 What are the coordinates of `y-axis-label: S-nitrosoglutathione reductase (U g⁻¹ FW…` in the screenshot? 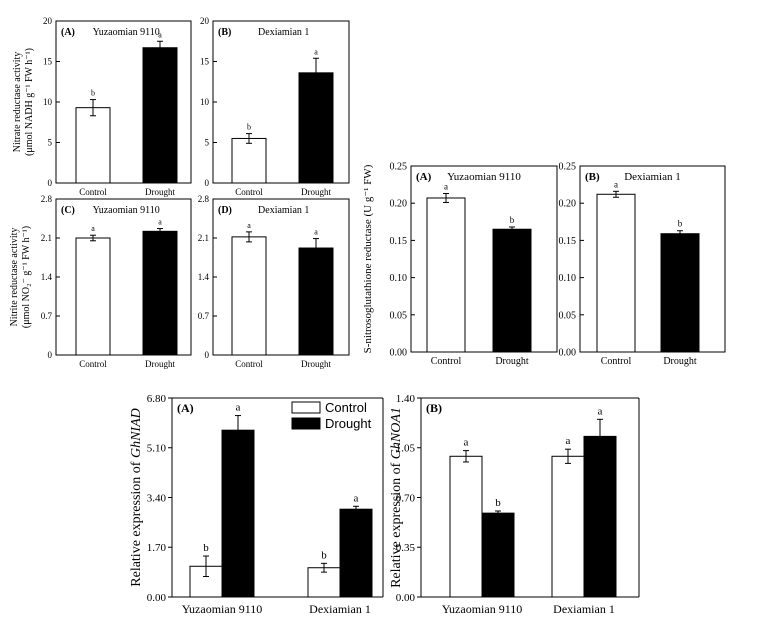 It's located at (368, 258).